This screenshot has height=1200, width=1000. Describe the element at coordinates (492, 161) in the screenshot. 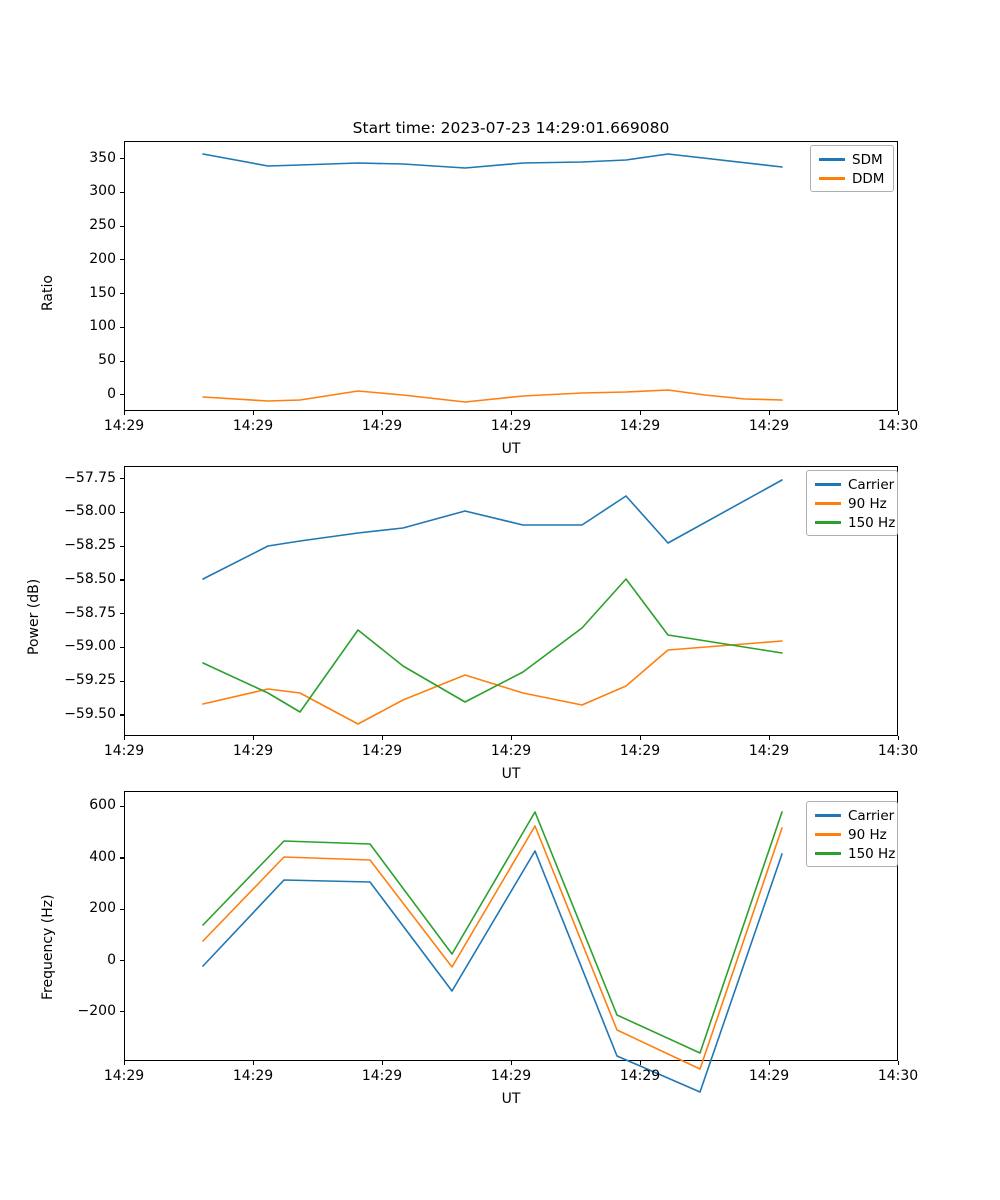

I see `line-sdm` at that location.